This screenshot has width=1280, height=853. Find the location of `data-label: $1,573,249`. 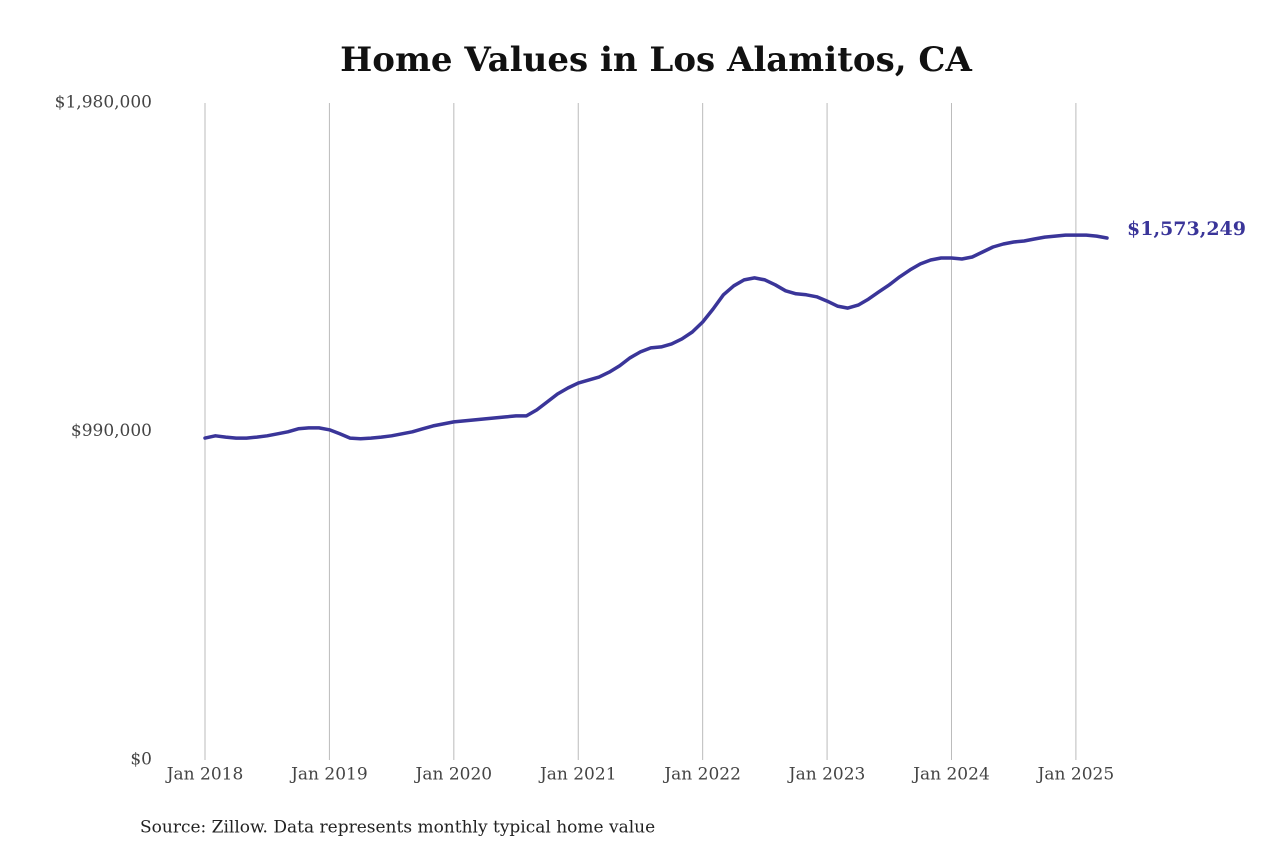

data-label: $1,573,249 is located at coordinates (1186, 229).